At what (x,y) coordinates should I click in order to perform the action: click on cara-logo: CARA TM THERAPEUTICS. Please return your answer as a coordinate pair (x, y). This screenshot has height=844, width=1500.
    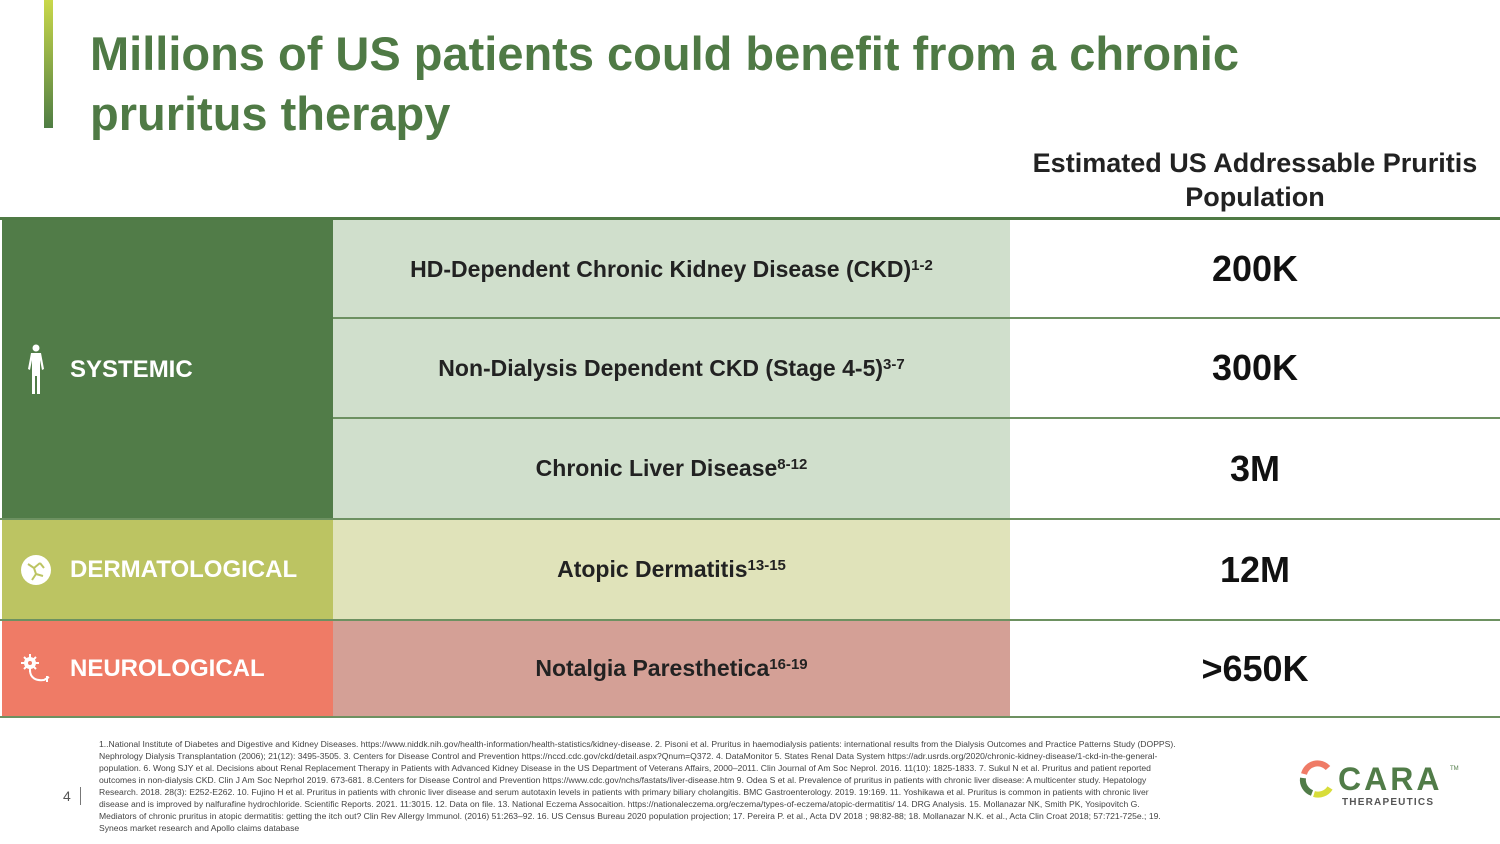
    Looking at the image, I should click on (1383, 785).